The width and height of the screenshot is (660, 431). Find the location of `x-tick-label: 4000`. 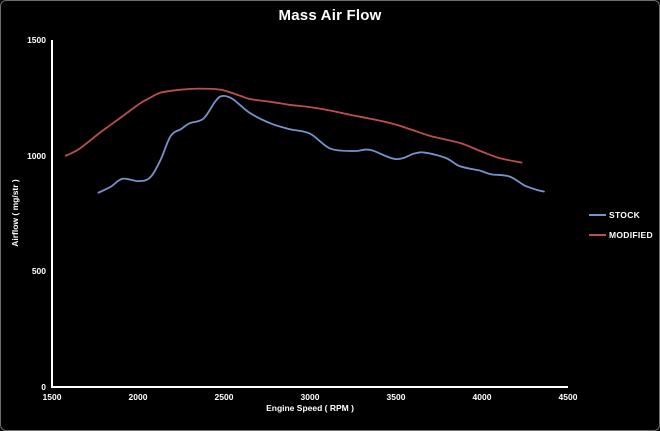

x-tick-label: 4000 is located at coordinates (482, 397).